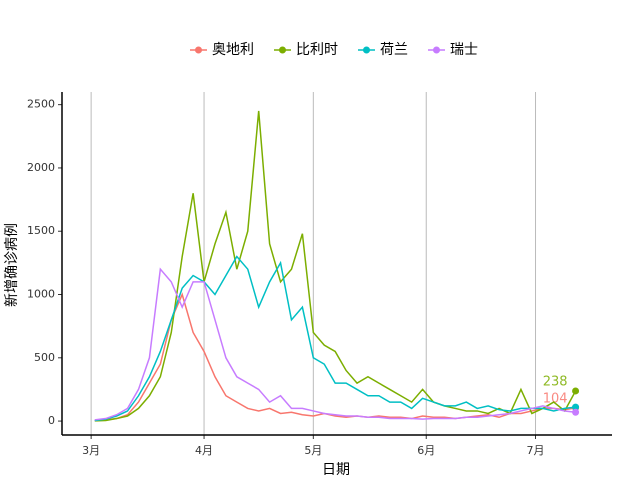 The width and height of the screenshot is (640, 480). I want to click on legend-item: 比利时, so click(306, 50).